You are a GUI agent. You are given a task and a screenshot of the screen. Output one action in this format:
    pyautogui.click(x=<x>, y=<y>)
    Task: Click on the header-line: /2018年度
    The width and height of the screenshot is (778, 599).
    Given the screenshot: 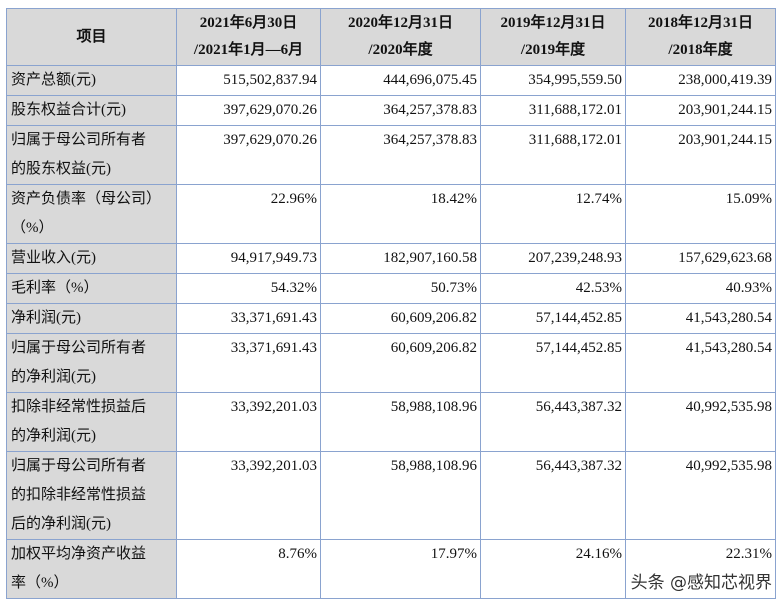 What is the action you would take?
    pyautogui.click(x=700, y=50)
    